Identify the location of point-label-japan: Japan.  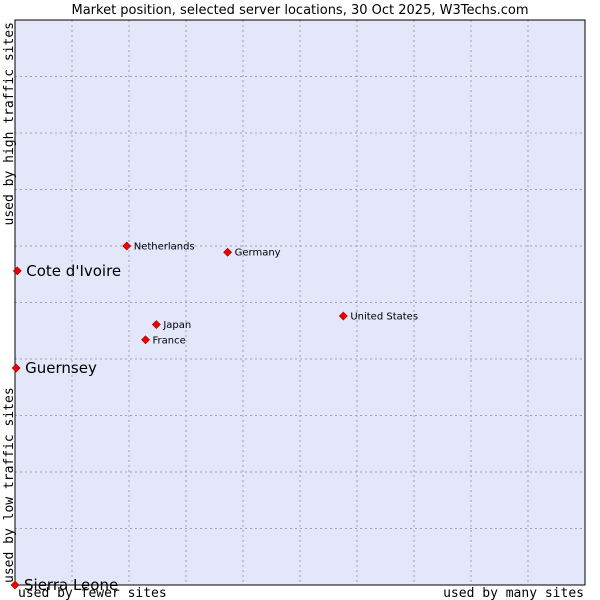
(176, 325).